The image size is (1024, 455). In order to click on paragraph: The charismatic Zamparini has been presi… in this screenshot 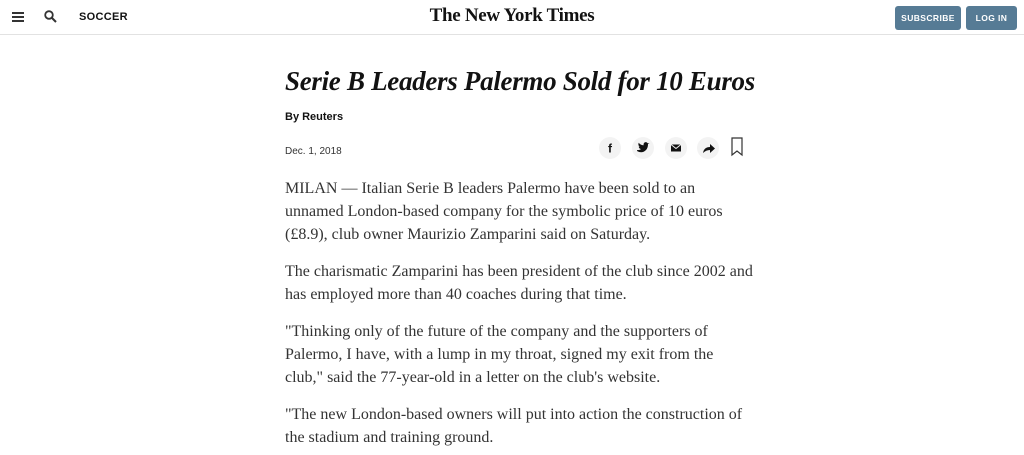, I will do `click(519, 283)`.